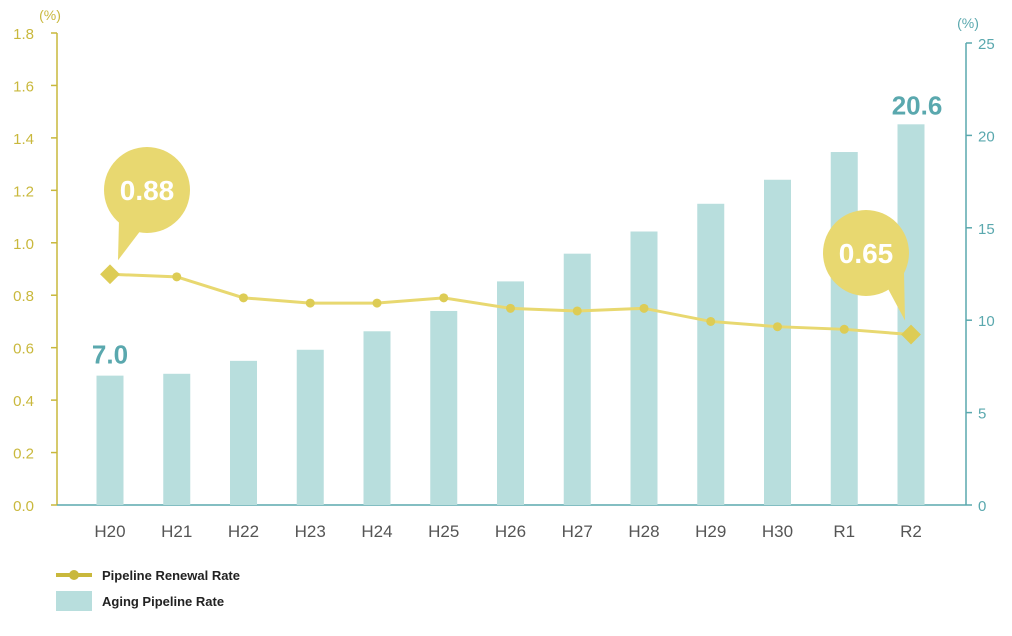 The height and width of the screenshot is (636, 1012). Describe the element at coordinates (917, 105) in the screenshot. I see `bar-label-last: 20.6` at that location.